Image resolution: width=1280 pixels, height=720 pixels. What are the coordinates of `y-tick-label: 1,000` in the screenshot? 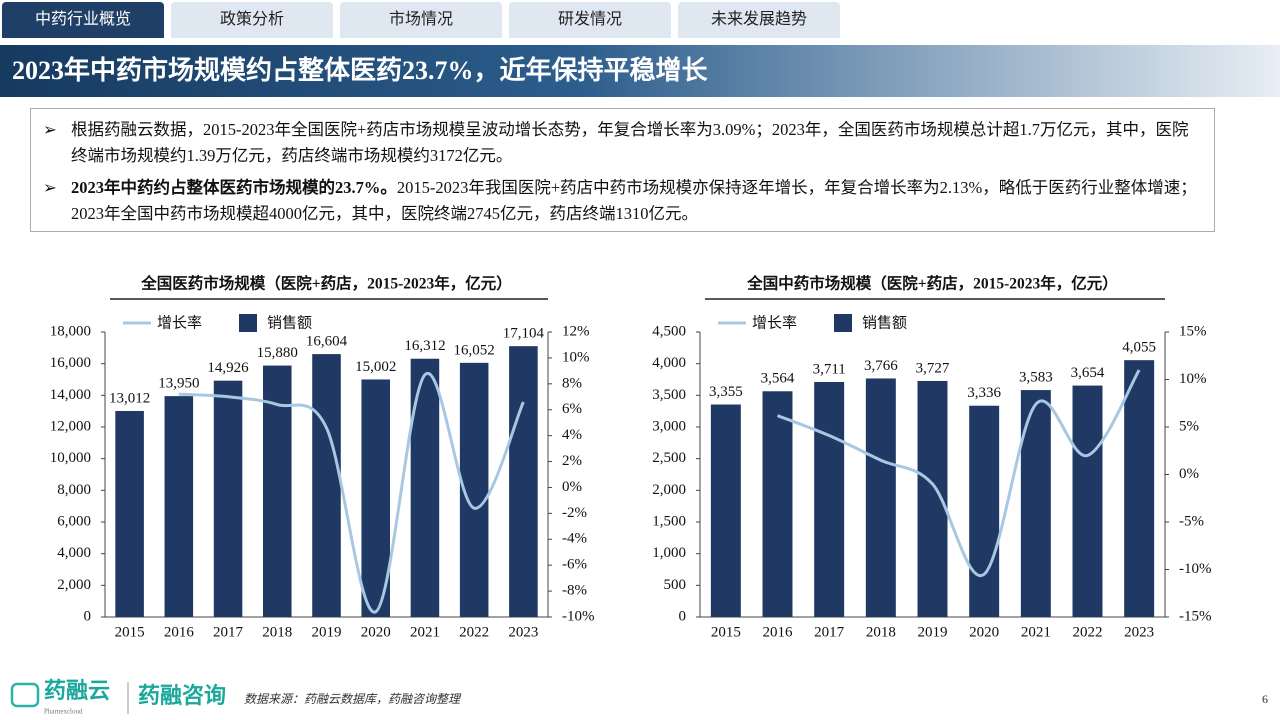 It's located at (669, 553).